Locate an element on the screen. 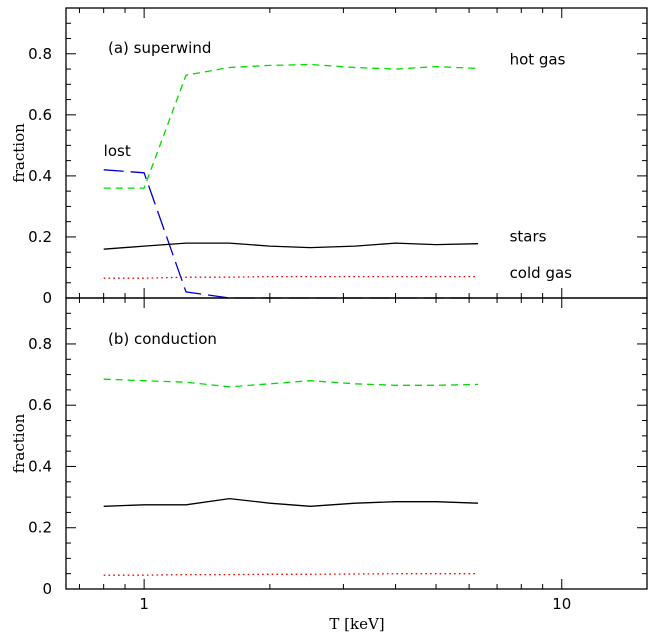 The height and width of the screenshot is (637, 649). series-annotation: cold gas is located at coordinates (541, 273).